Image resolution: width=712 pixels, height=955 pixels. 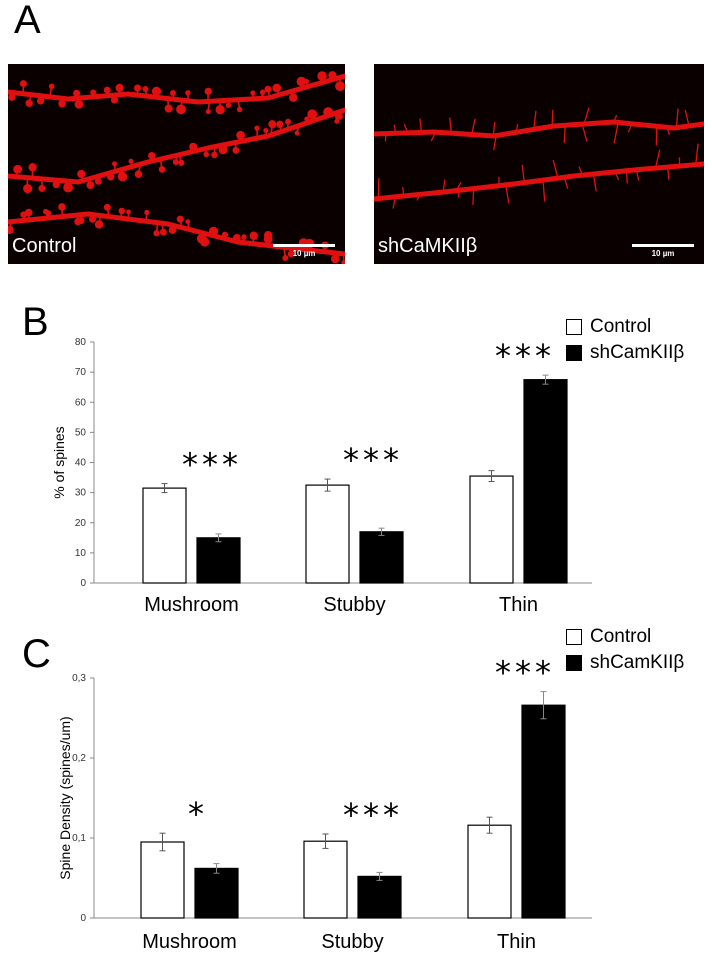 I want to click on y-axis-label: Spine Density (spines/um), so click(x=65, y=797).